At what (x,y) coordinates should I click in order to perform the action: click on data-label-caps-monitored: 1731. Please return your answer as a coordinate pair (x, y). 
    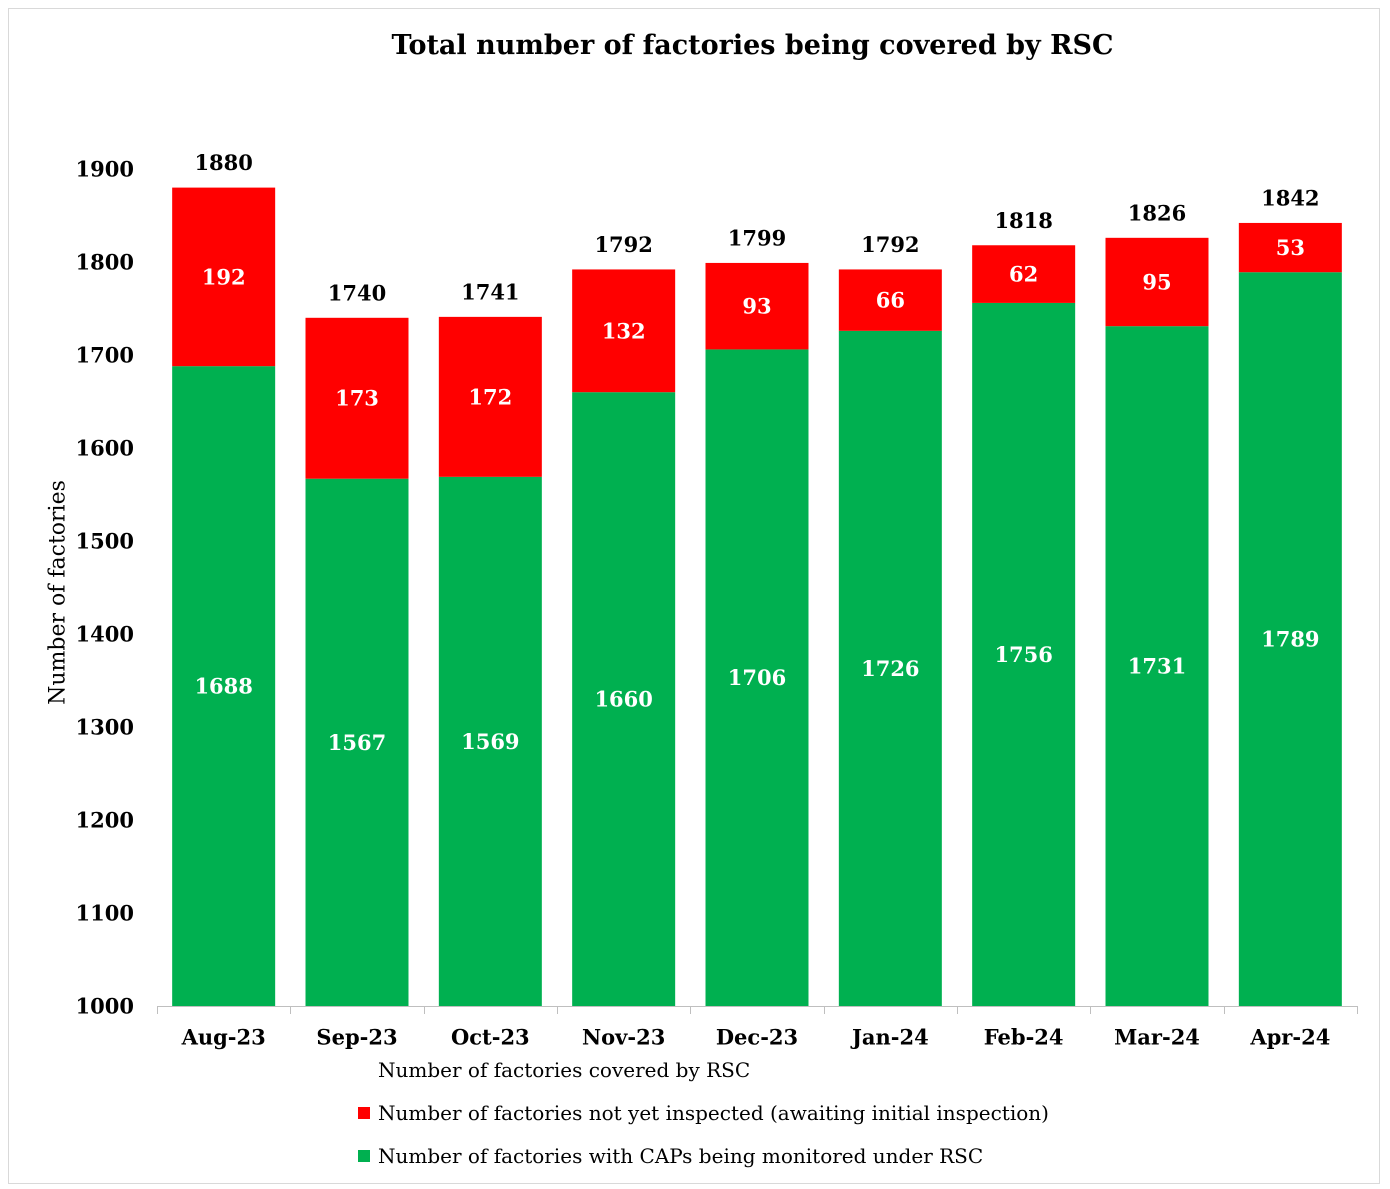
    Looking at the image, I should click on (1157, 666).